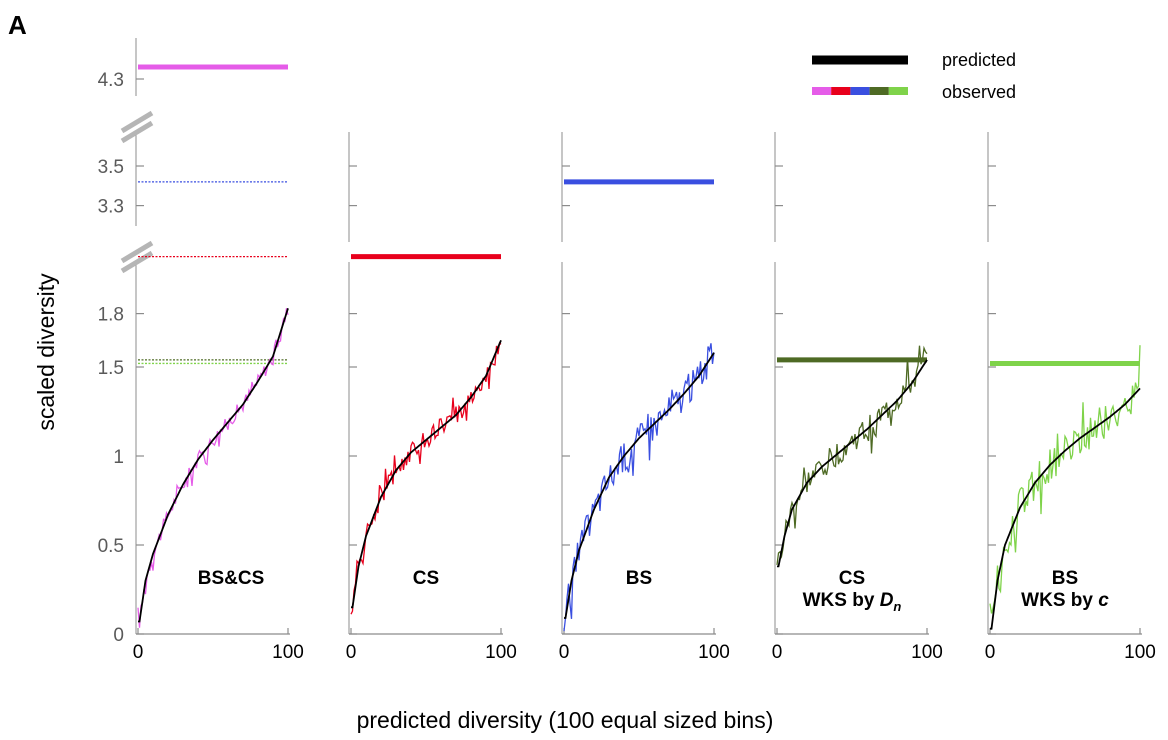 Image resolution: width=1168 pixels, height=740 pixels. Describe the element at coordinates (914, 76) in the screenshot. I see `legend: predicted observed` at that location.